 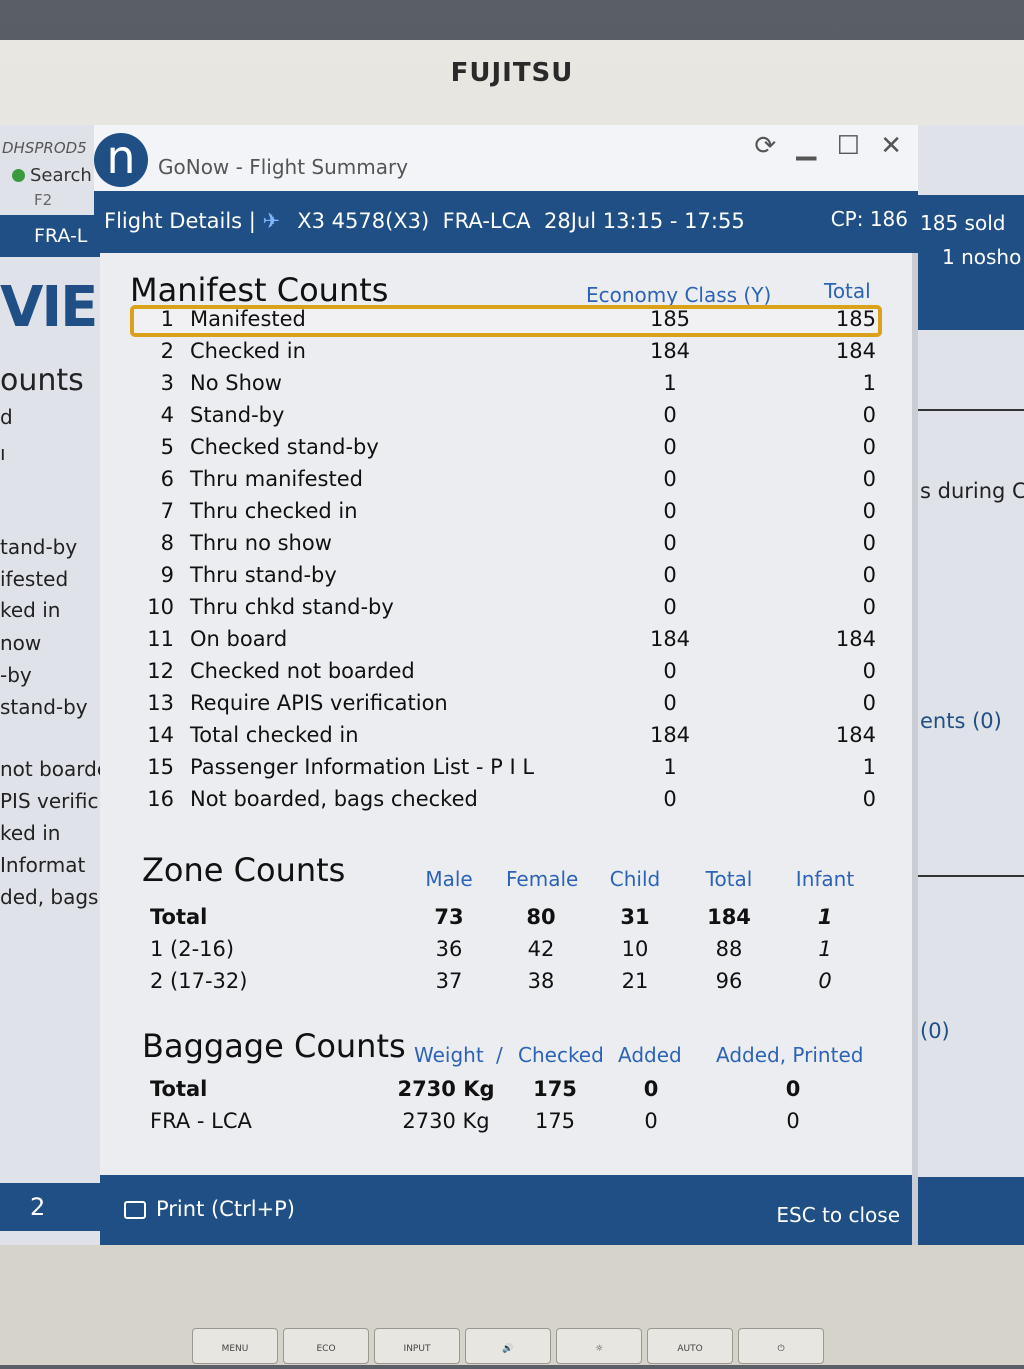 I want to click on monitor-button: MENU, so click(x=235, y=1346).